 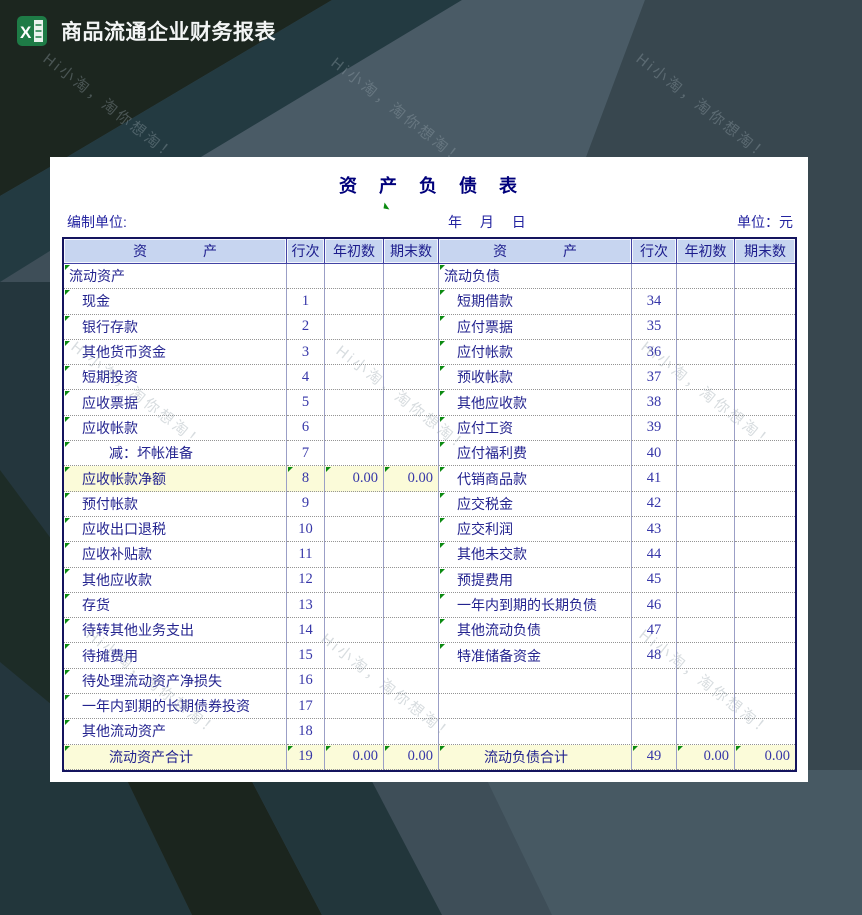 I want to click on row-line-number-left: 11, so click(x=306, y=555).